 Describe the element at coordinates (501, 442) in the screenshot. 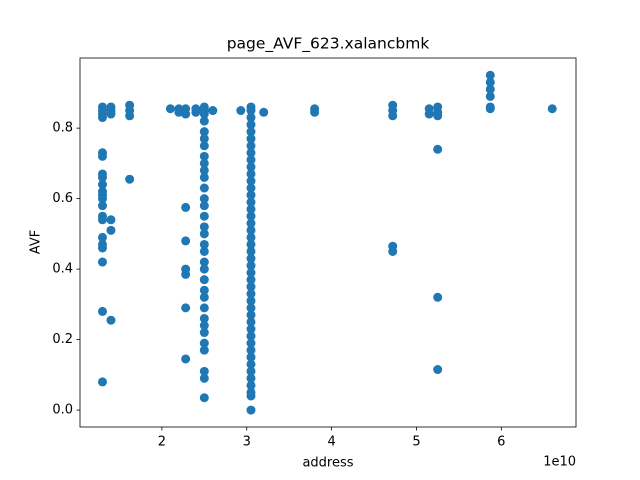

I see `x-tick-label: 6` at that location.